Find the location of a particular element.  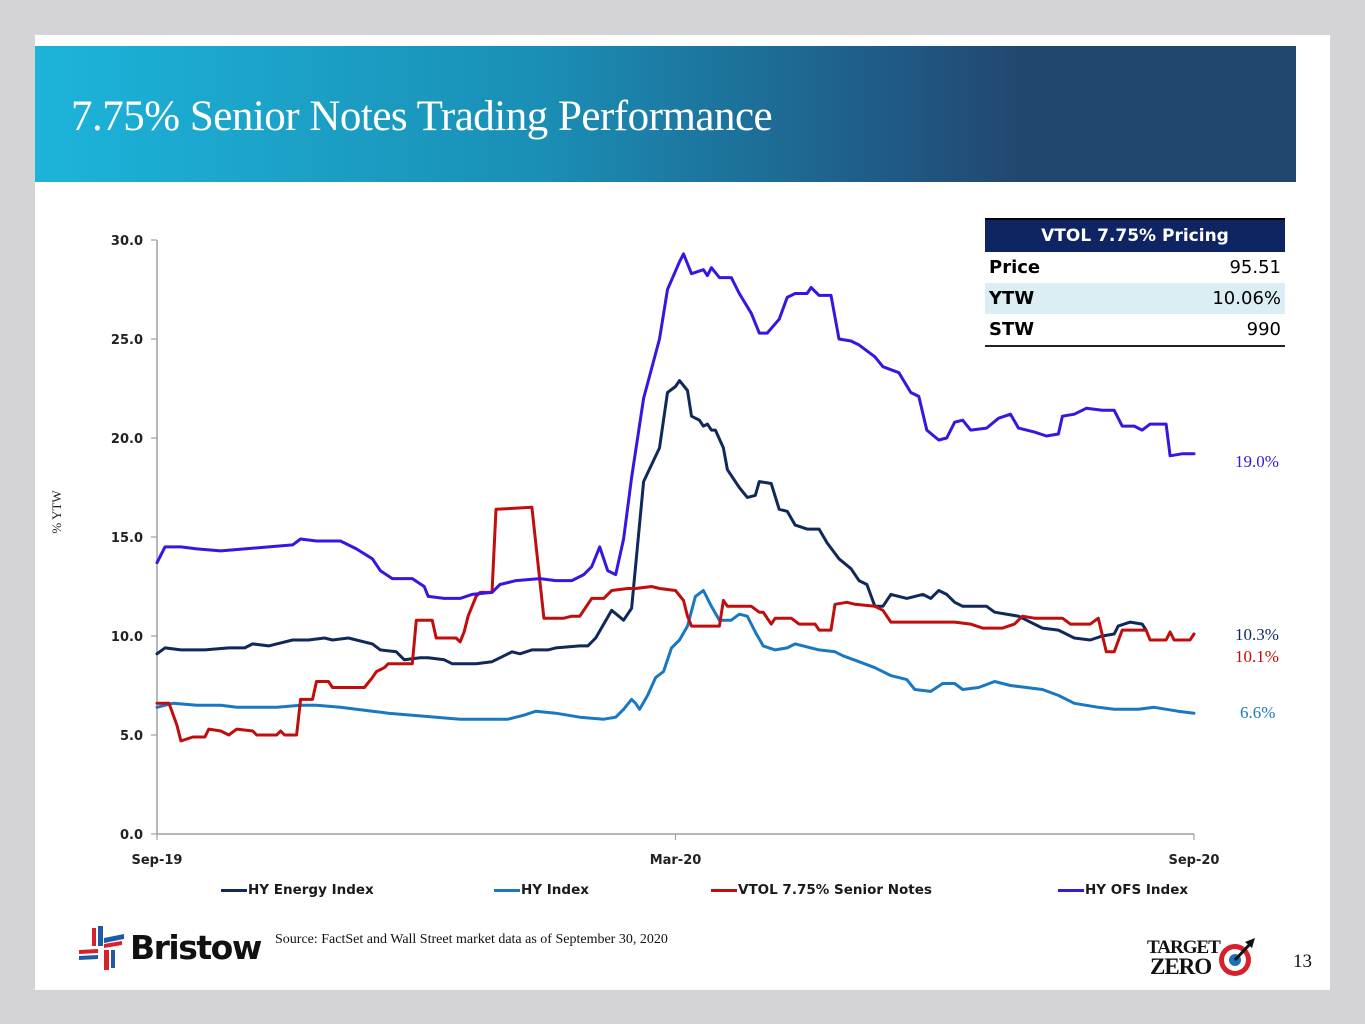

series-end-label: 10.3% is located at coordinates (1257, 634).